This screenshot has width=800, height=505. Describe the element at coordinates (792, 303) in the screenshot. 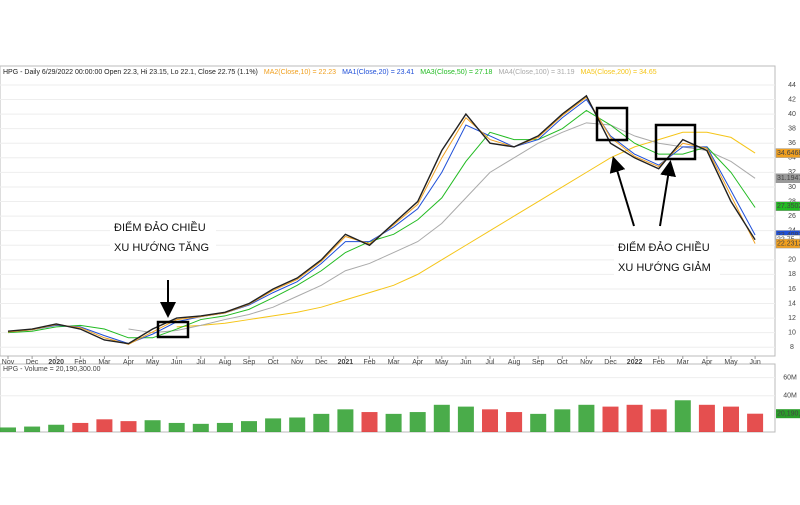

I see `y-tick-label: 14` at that location.